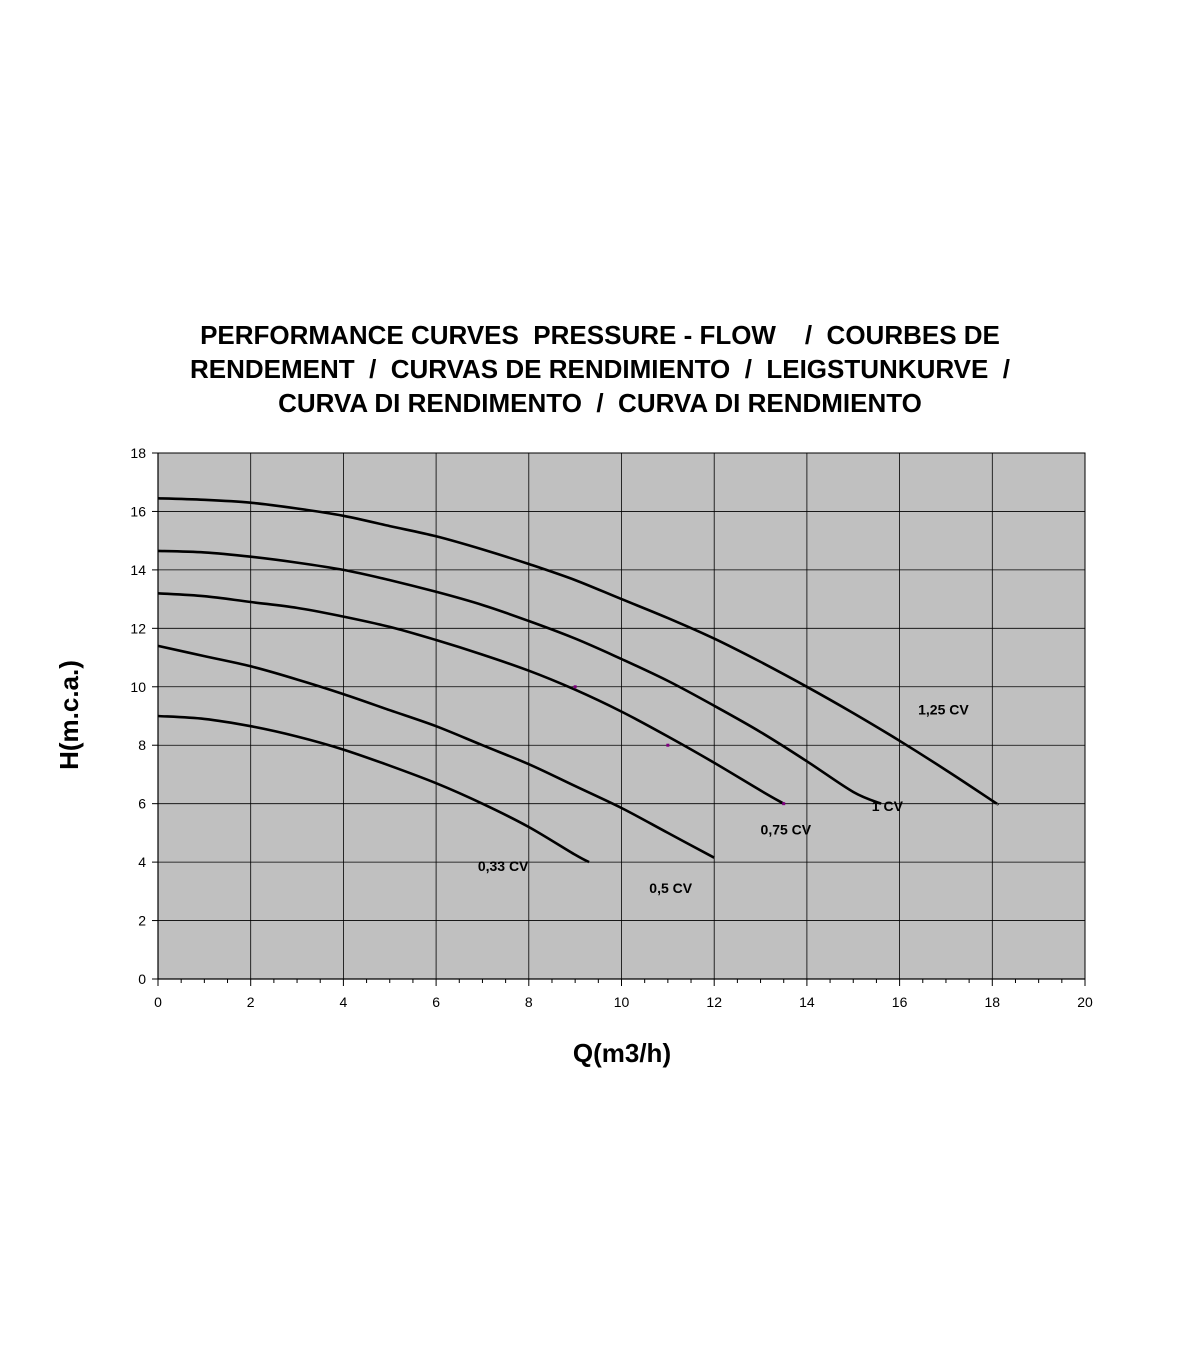  What do you see at coordinates (622, 1053) in the screenshot?
I see `x-axis-title: Q(m3/h)` at bounding box center [622, 1053].